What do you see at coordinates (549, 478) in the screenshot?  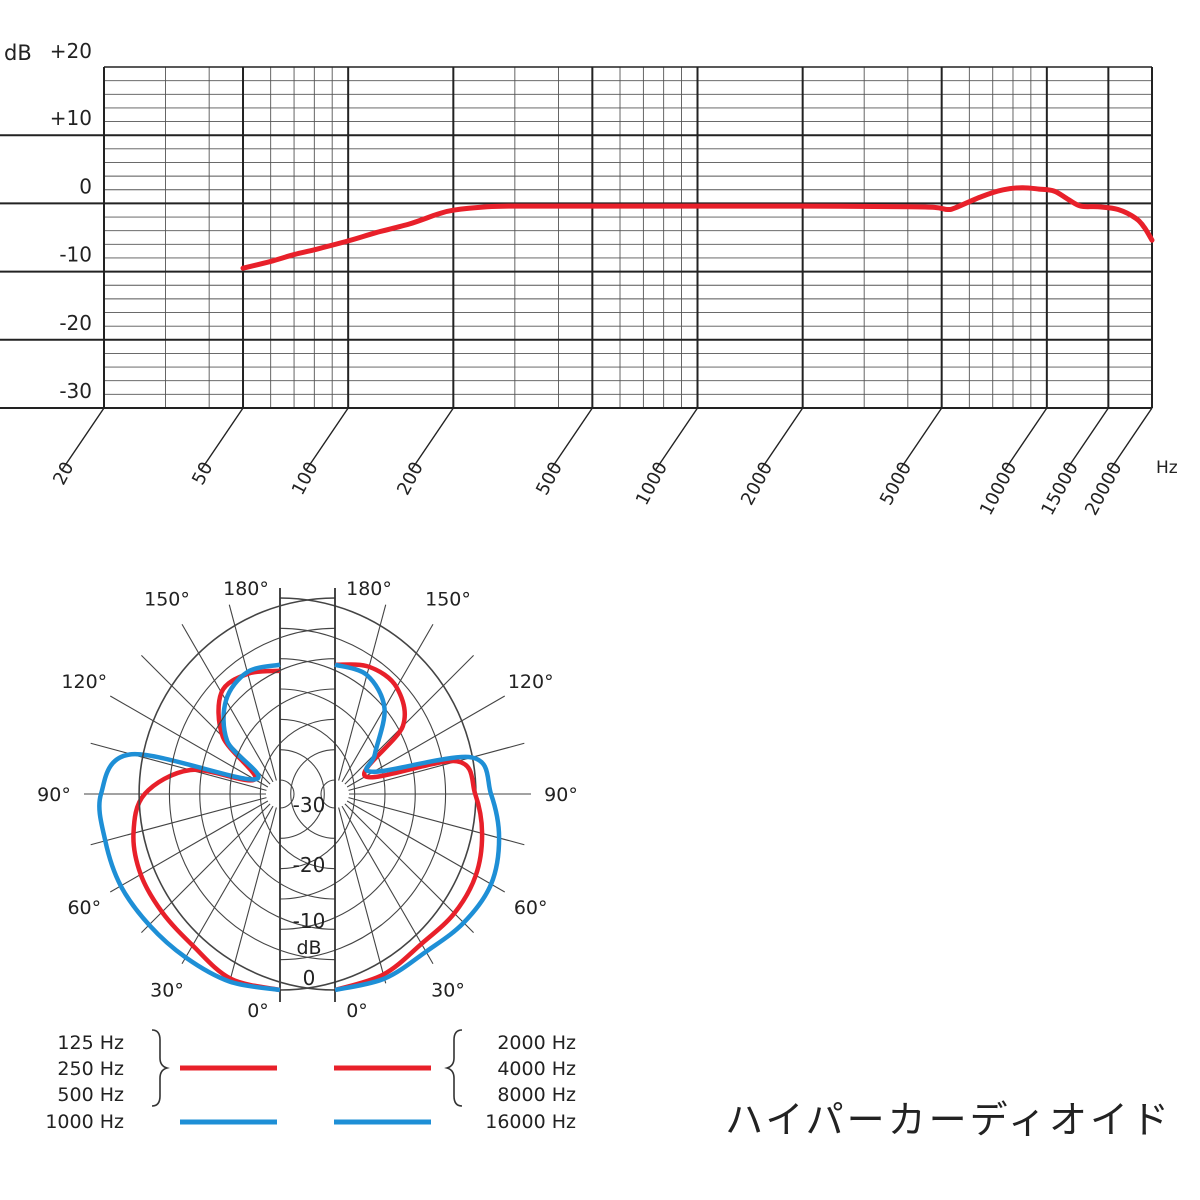 I see `fr-x-tick-label: 500` at bounding box center [549, 478].